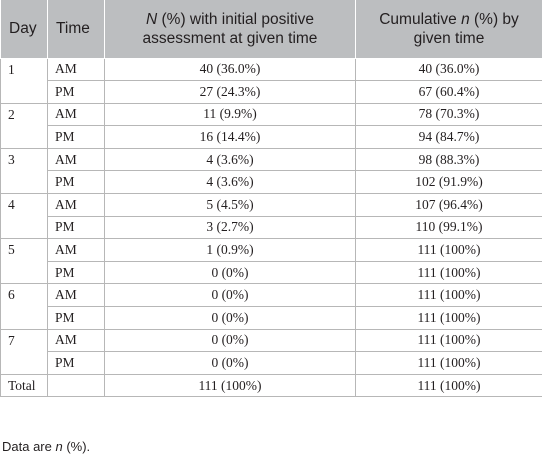 Image resolution: width=542 pixels, height=460 pixels. Describe the element at coordinates (230, 69) in the screenshot. I see `initial-cell: 40 (36.0%)` at that location.